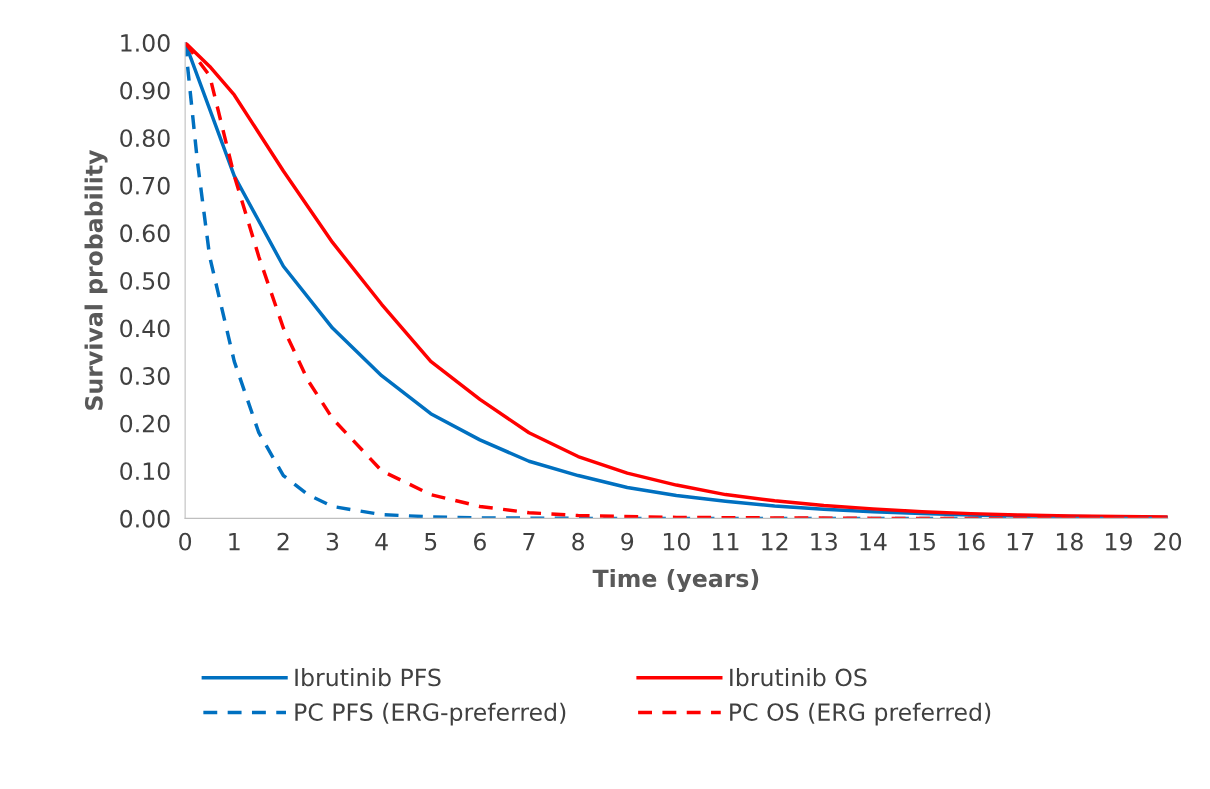 This screenshot has width=1210, height=789. I want to click on y-tick-label: 0.30, so click(145, 376).